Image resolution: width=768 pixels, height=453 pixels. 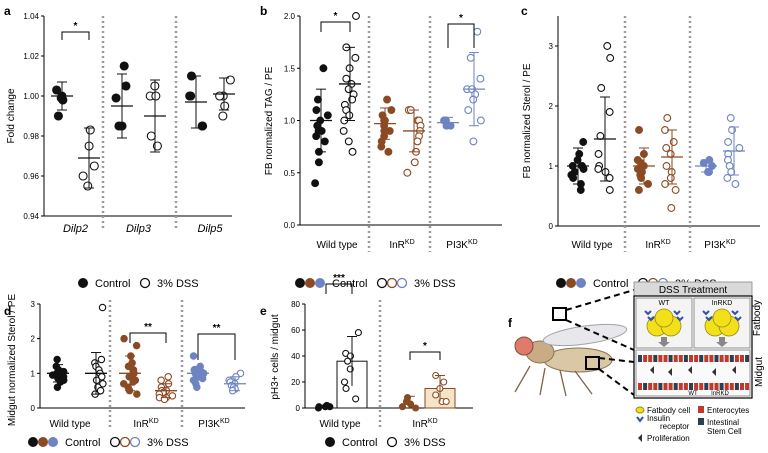 I want to click on y-tick-label: 40, so click(x=295, y=356).